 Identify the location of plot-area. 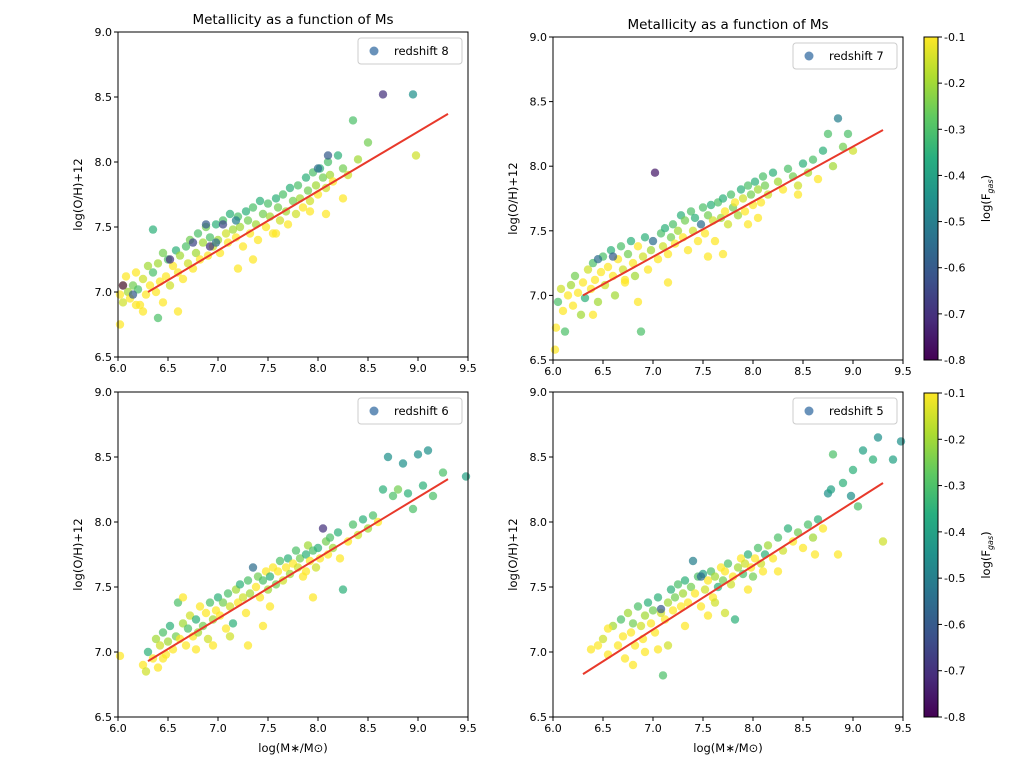
(293, 194).